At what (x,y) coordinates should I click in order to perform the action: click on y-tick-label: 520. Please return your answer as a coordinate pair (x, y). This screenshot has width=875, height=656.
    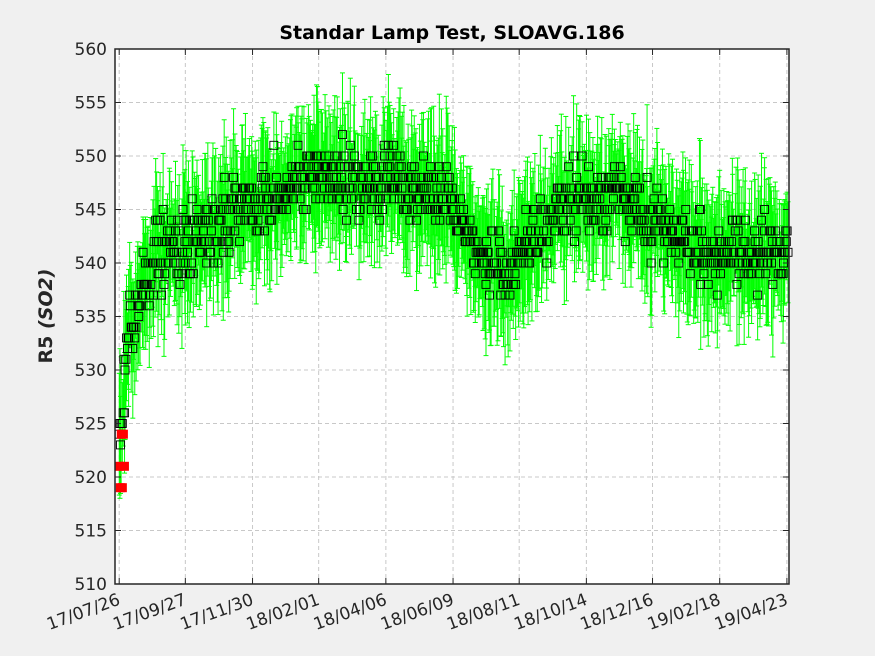
    Looking at the image, I should click on (91, 478).